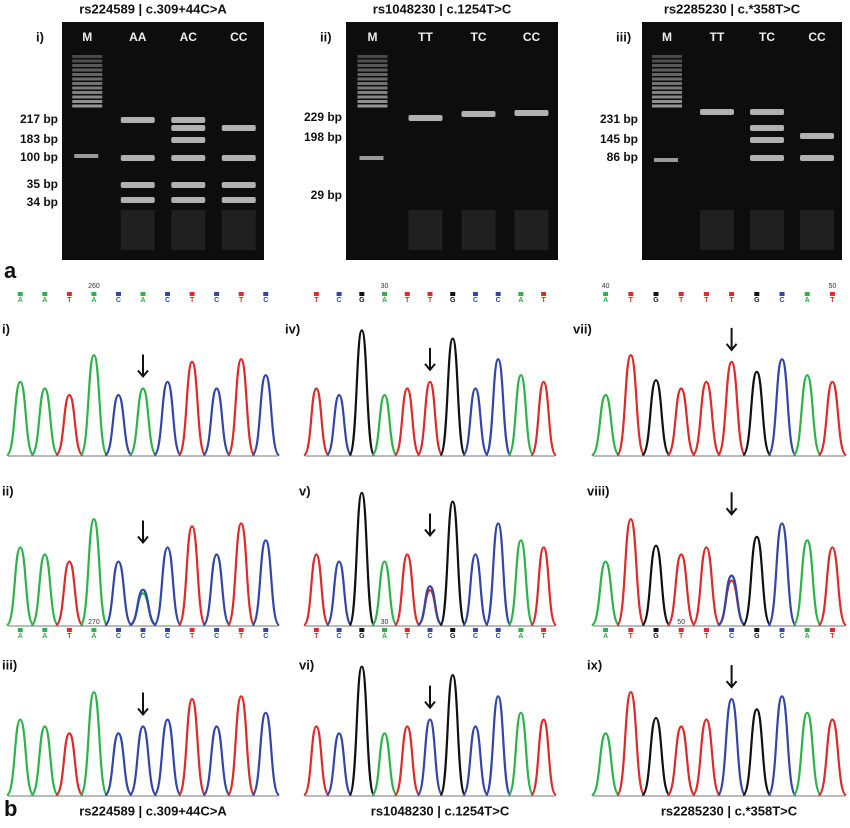  What do you see at coordinates (40, 36) in the screenshot?
I see `gel-label: i)` at bounding box center [40, 36].